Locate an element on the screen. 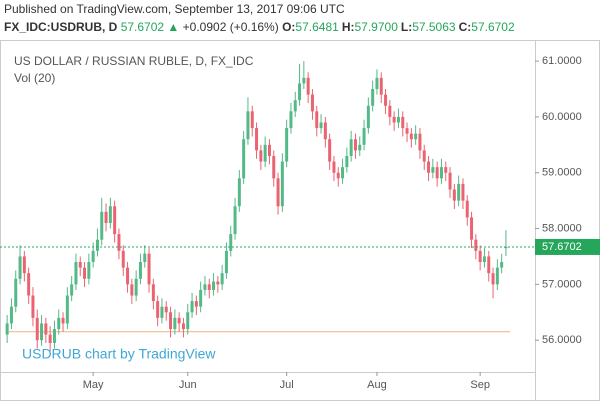 The image size is (600, 402). watermark: USDRUB chart by TradingView is located at coordinates (119, 354).